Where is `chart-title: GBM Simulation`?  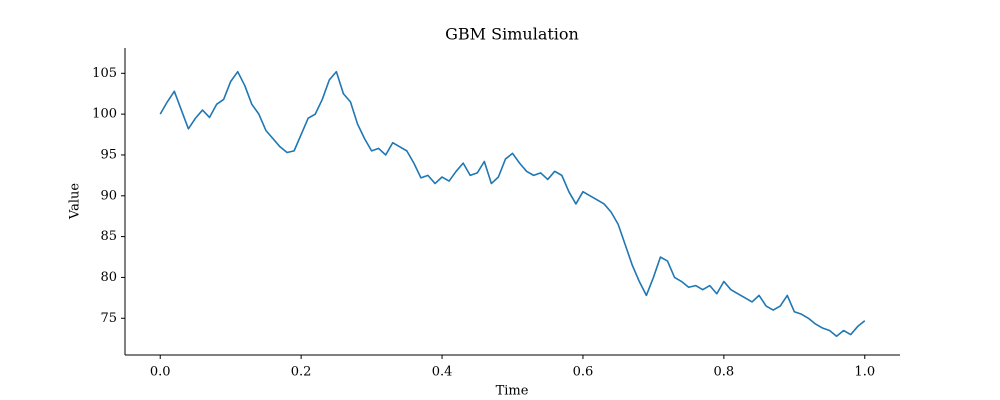 chart-title: GBM Simulation is located at coordinates (512, 34).